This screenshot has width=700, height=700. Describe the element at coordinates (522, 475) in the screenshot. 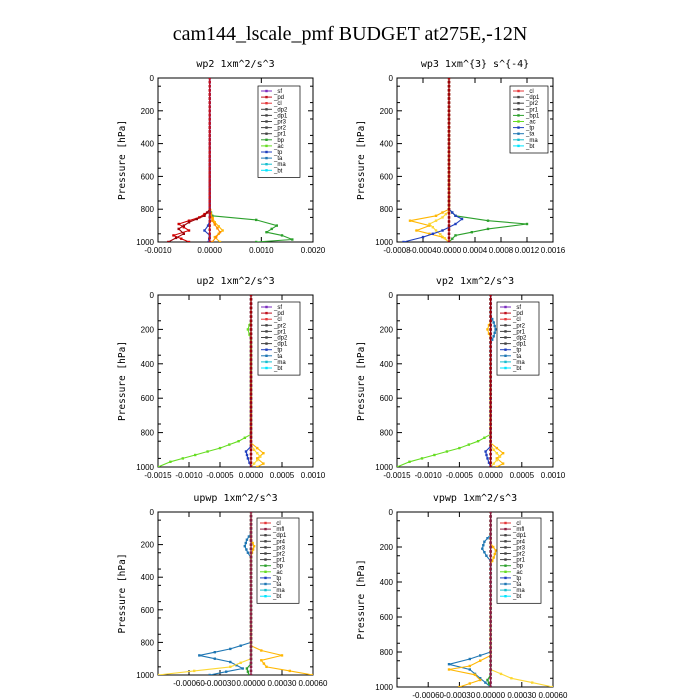

I see `x-tick-label: 0.0005` at that location.